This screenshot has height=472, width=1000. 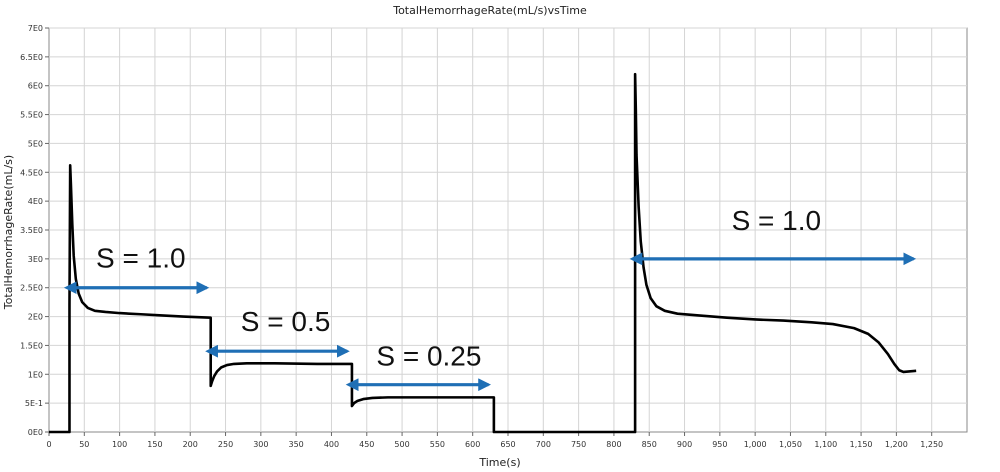 What do you see at coordinates (31, 345) in the screenshot?
I see `y-tick-label: 1.5E0` at bounding box center [31, 345].